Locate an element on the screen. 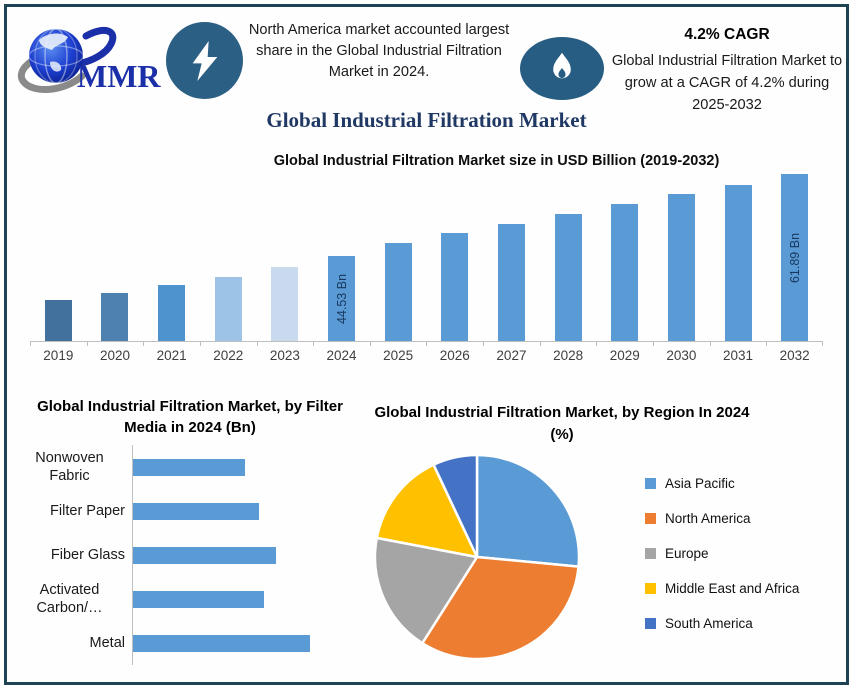 This screenshot has height=689, width=853. filter-media-label: Fiber Glass is located at coordinates (87, 554).